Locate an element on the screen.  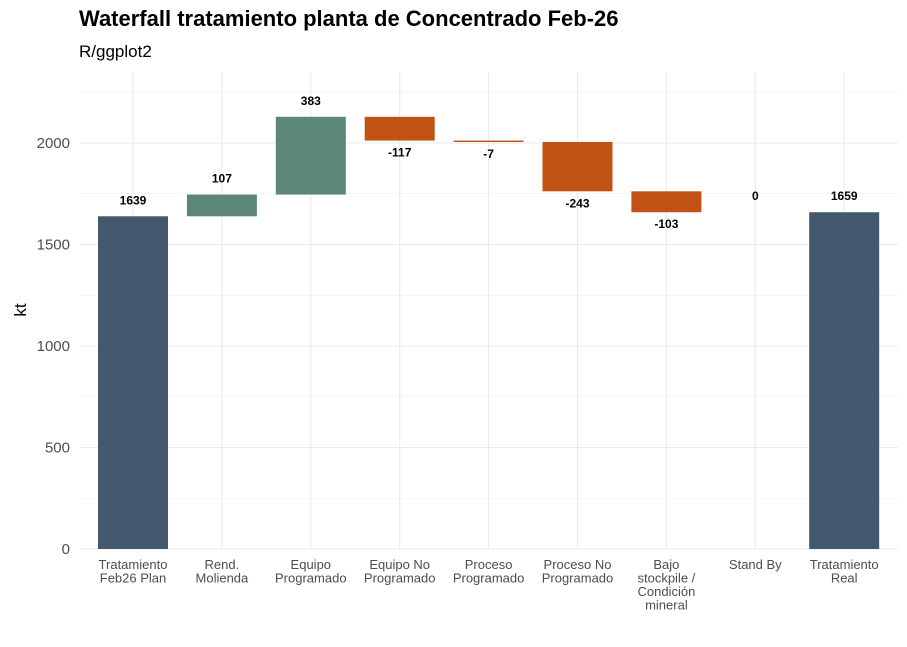
x-tick-label: Condición is located at coordinates (666, 591).